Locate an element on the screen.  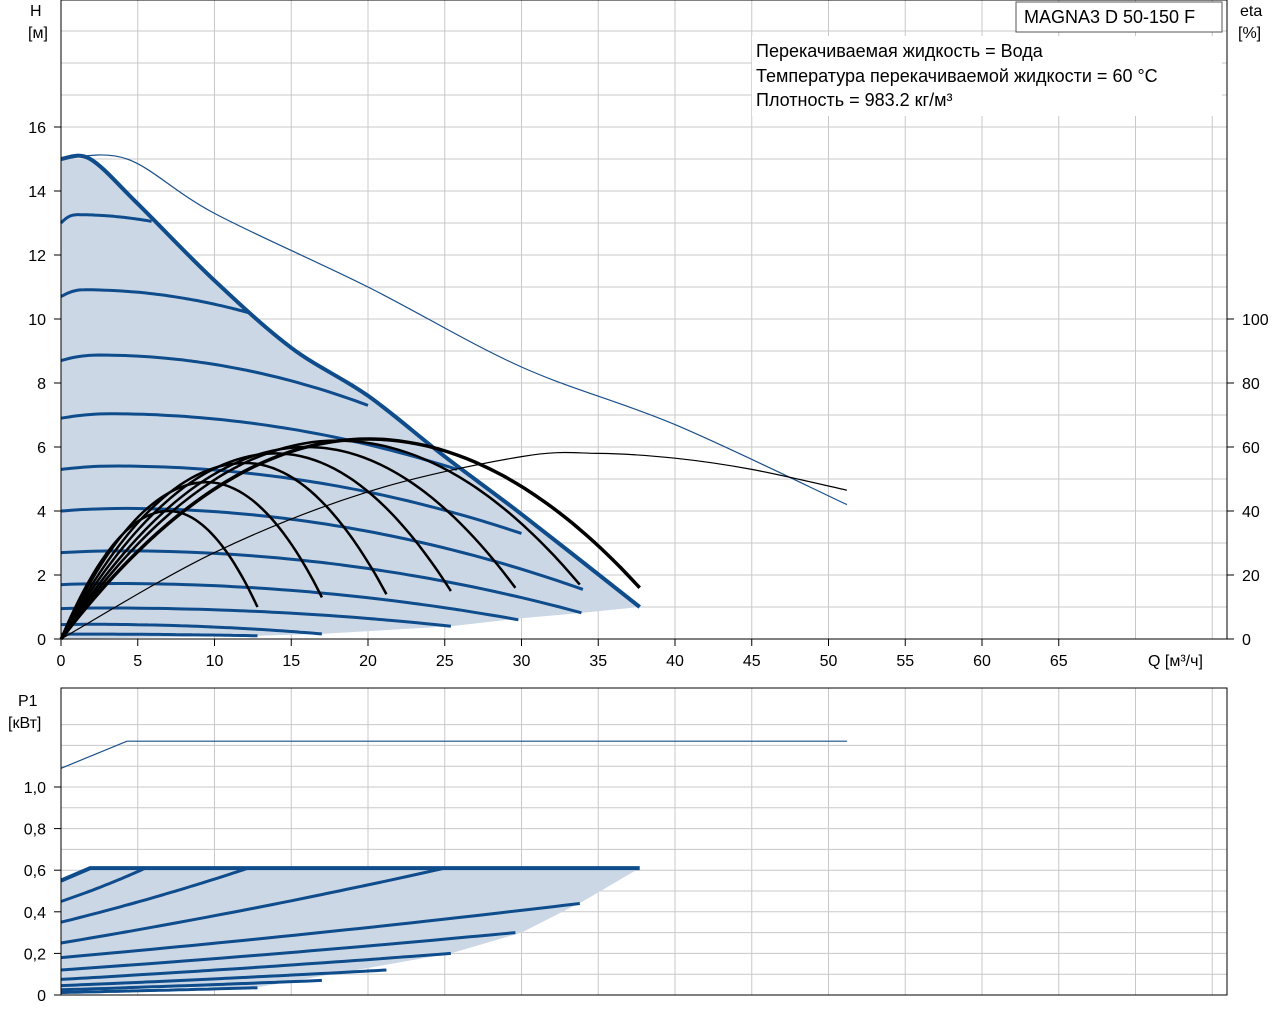
x-tick-label: 20 is located at coordinates (368, 661).